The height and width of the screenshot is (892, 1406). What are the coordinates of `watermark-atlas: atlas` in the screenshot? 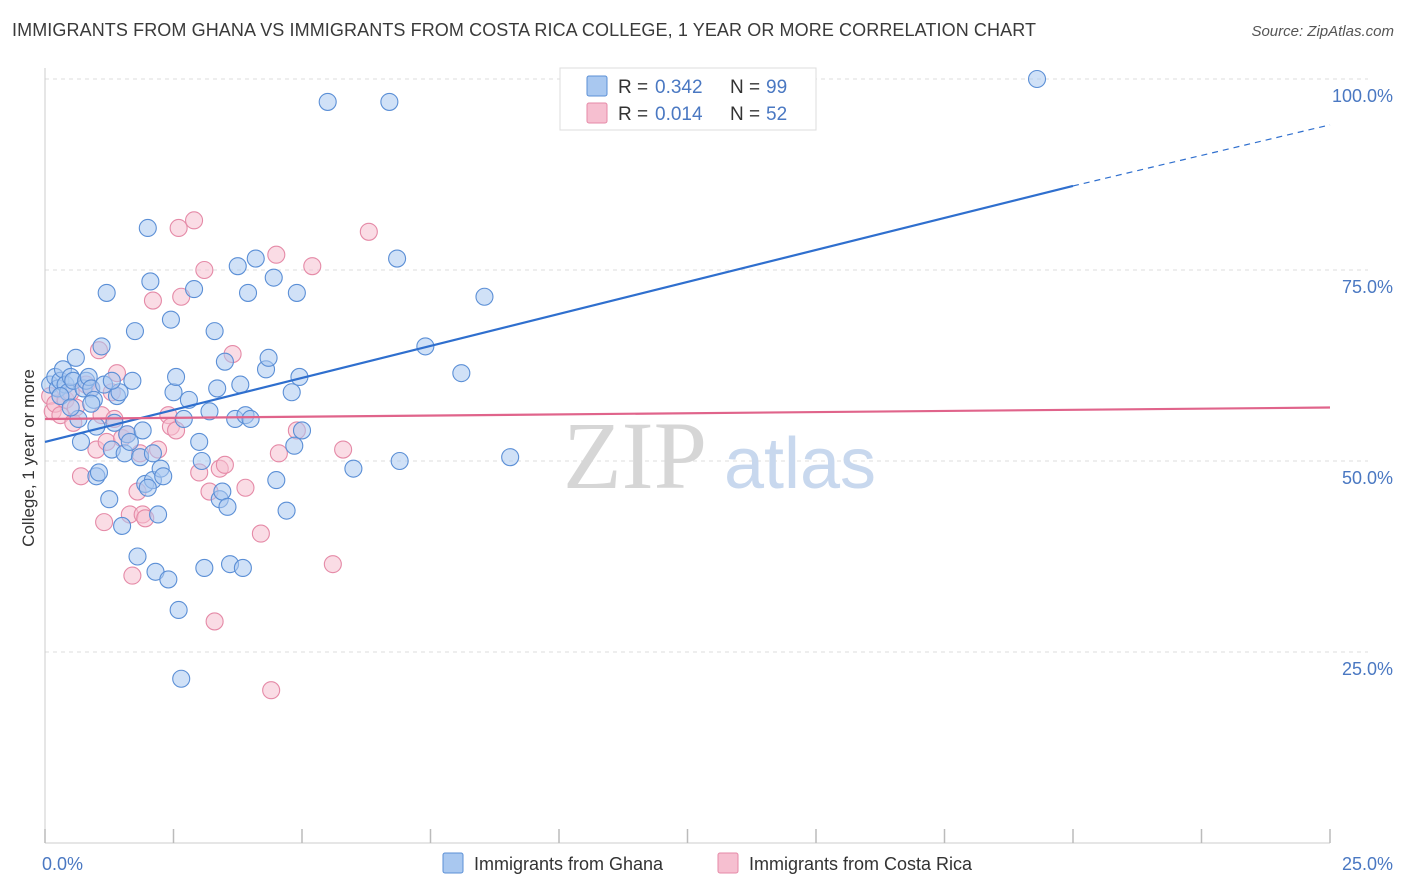 It's located at (800, 464).